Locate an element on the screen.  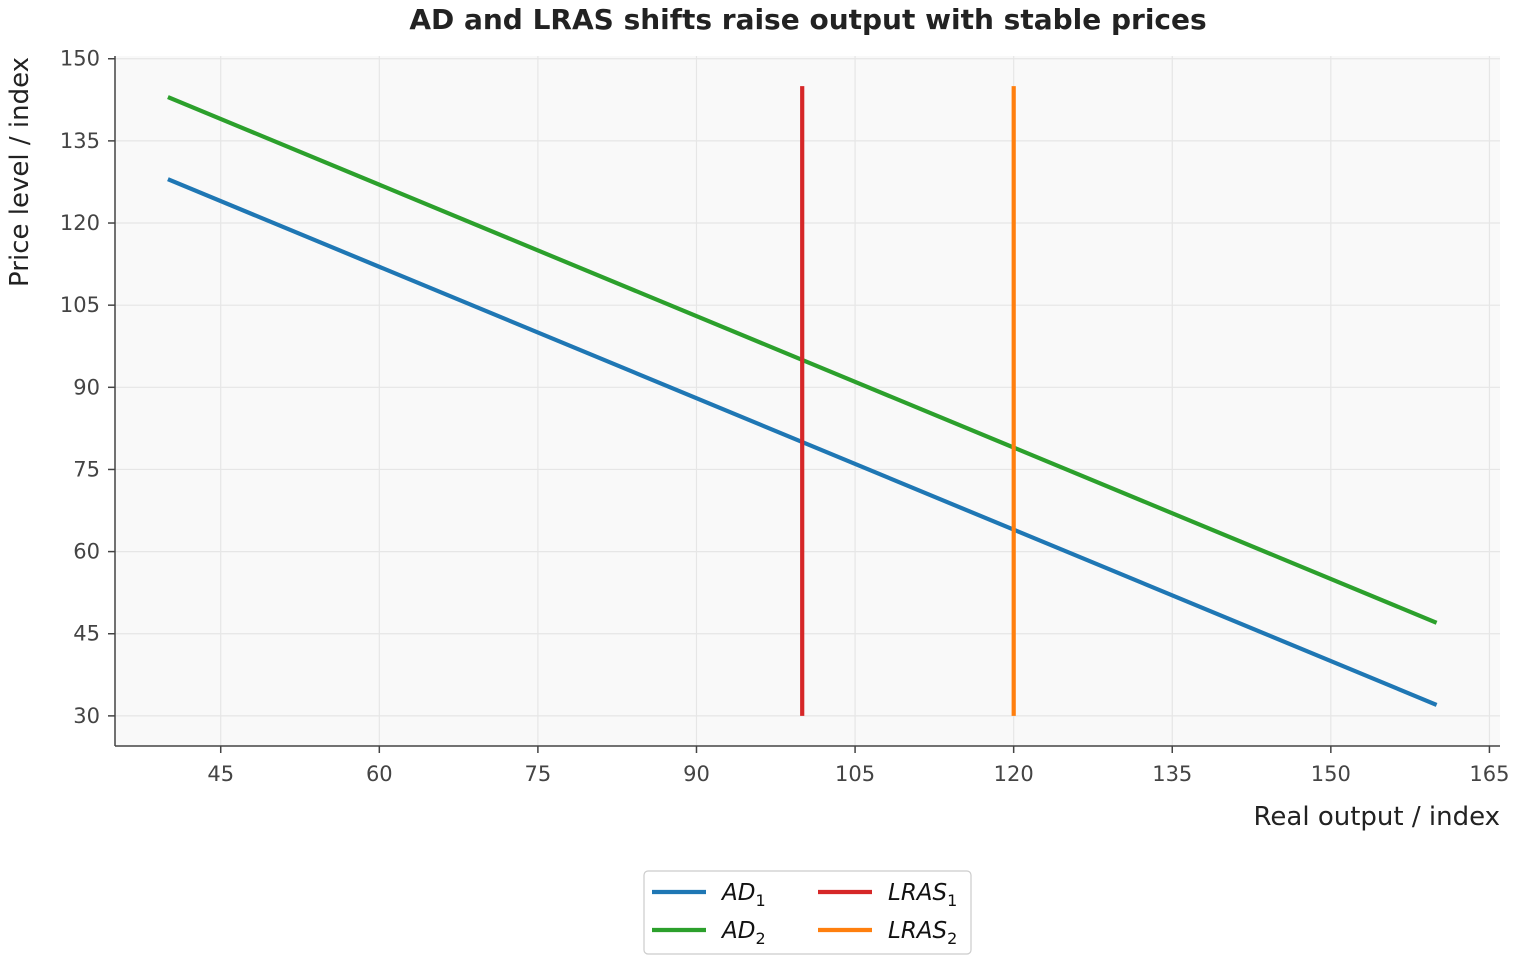
x-tick-label: 60 is located at coordinates (379, 774).